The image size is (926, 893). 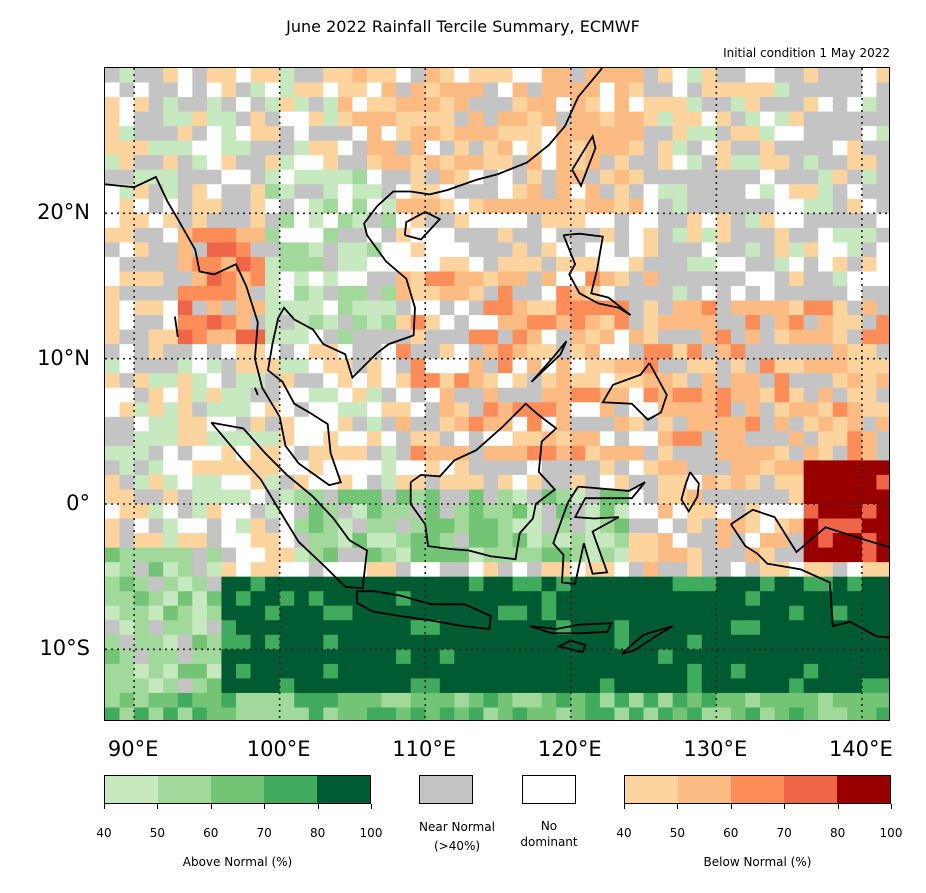 I want to click on longitude-label: 140°E, so click(x=860, y=749).